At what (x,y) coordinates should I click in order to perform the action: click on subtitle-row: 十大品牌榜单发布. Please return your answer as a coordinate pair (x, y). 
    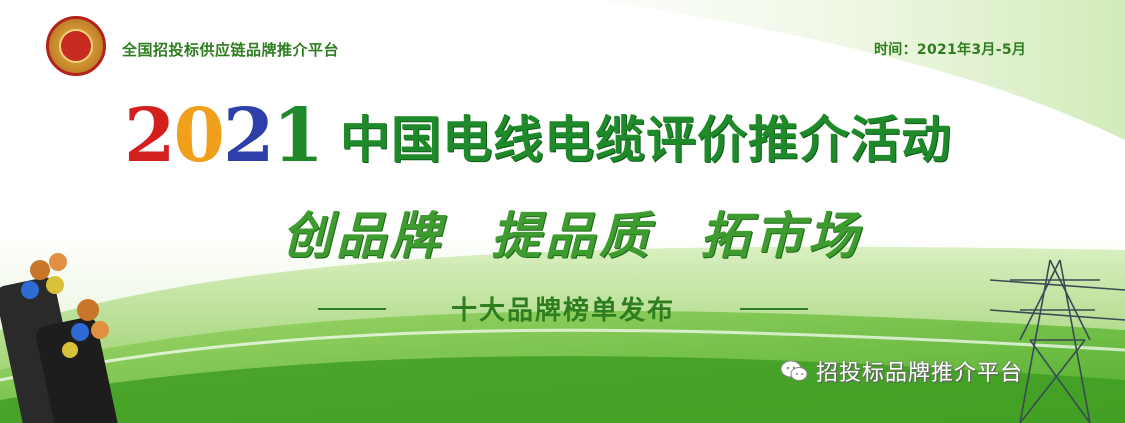
    Looking at the image, I should click on (563, 308).